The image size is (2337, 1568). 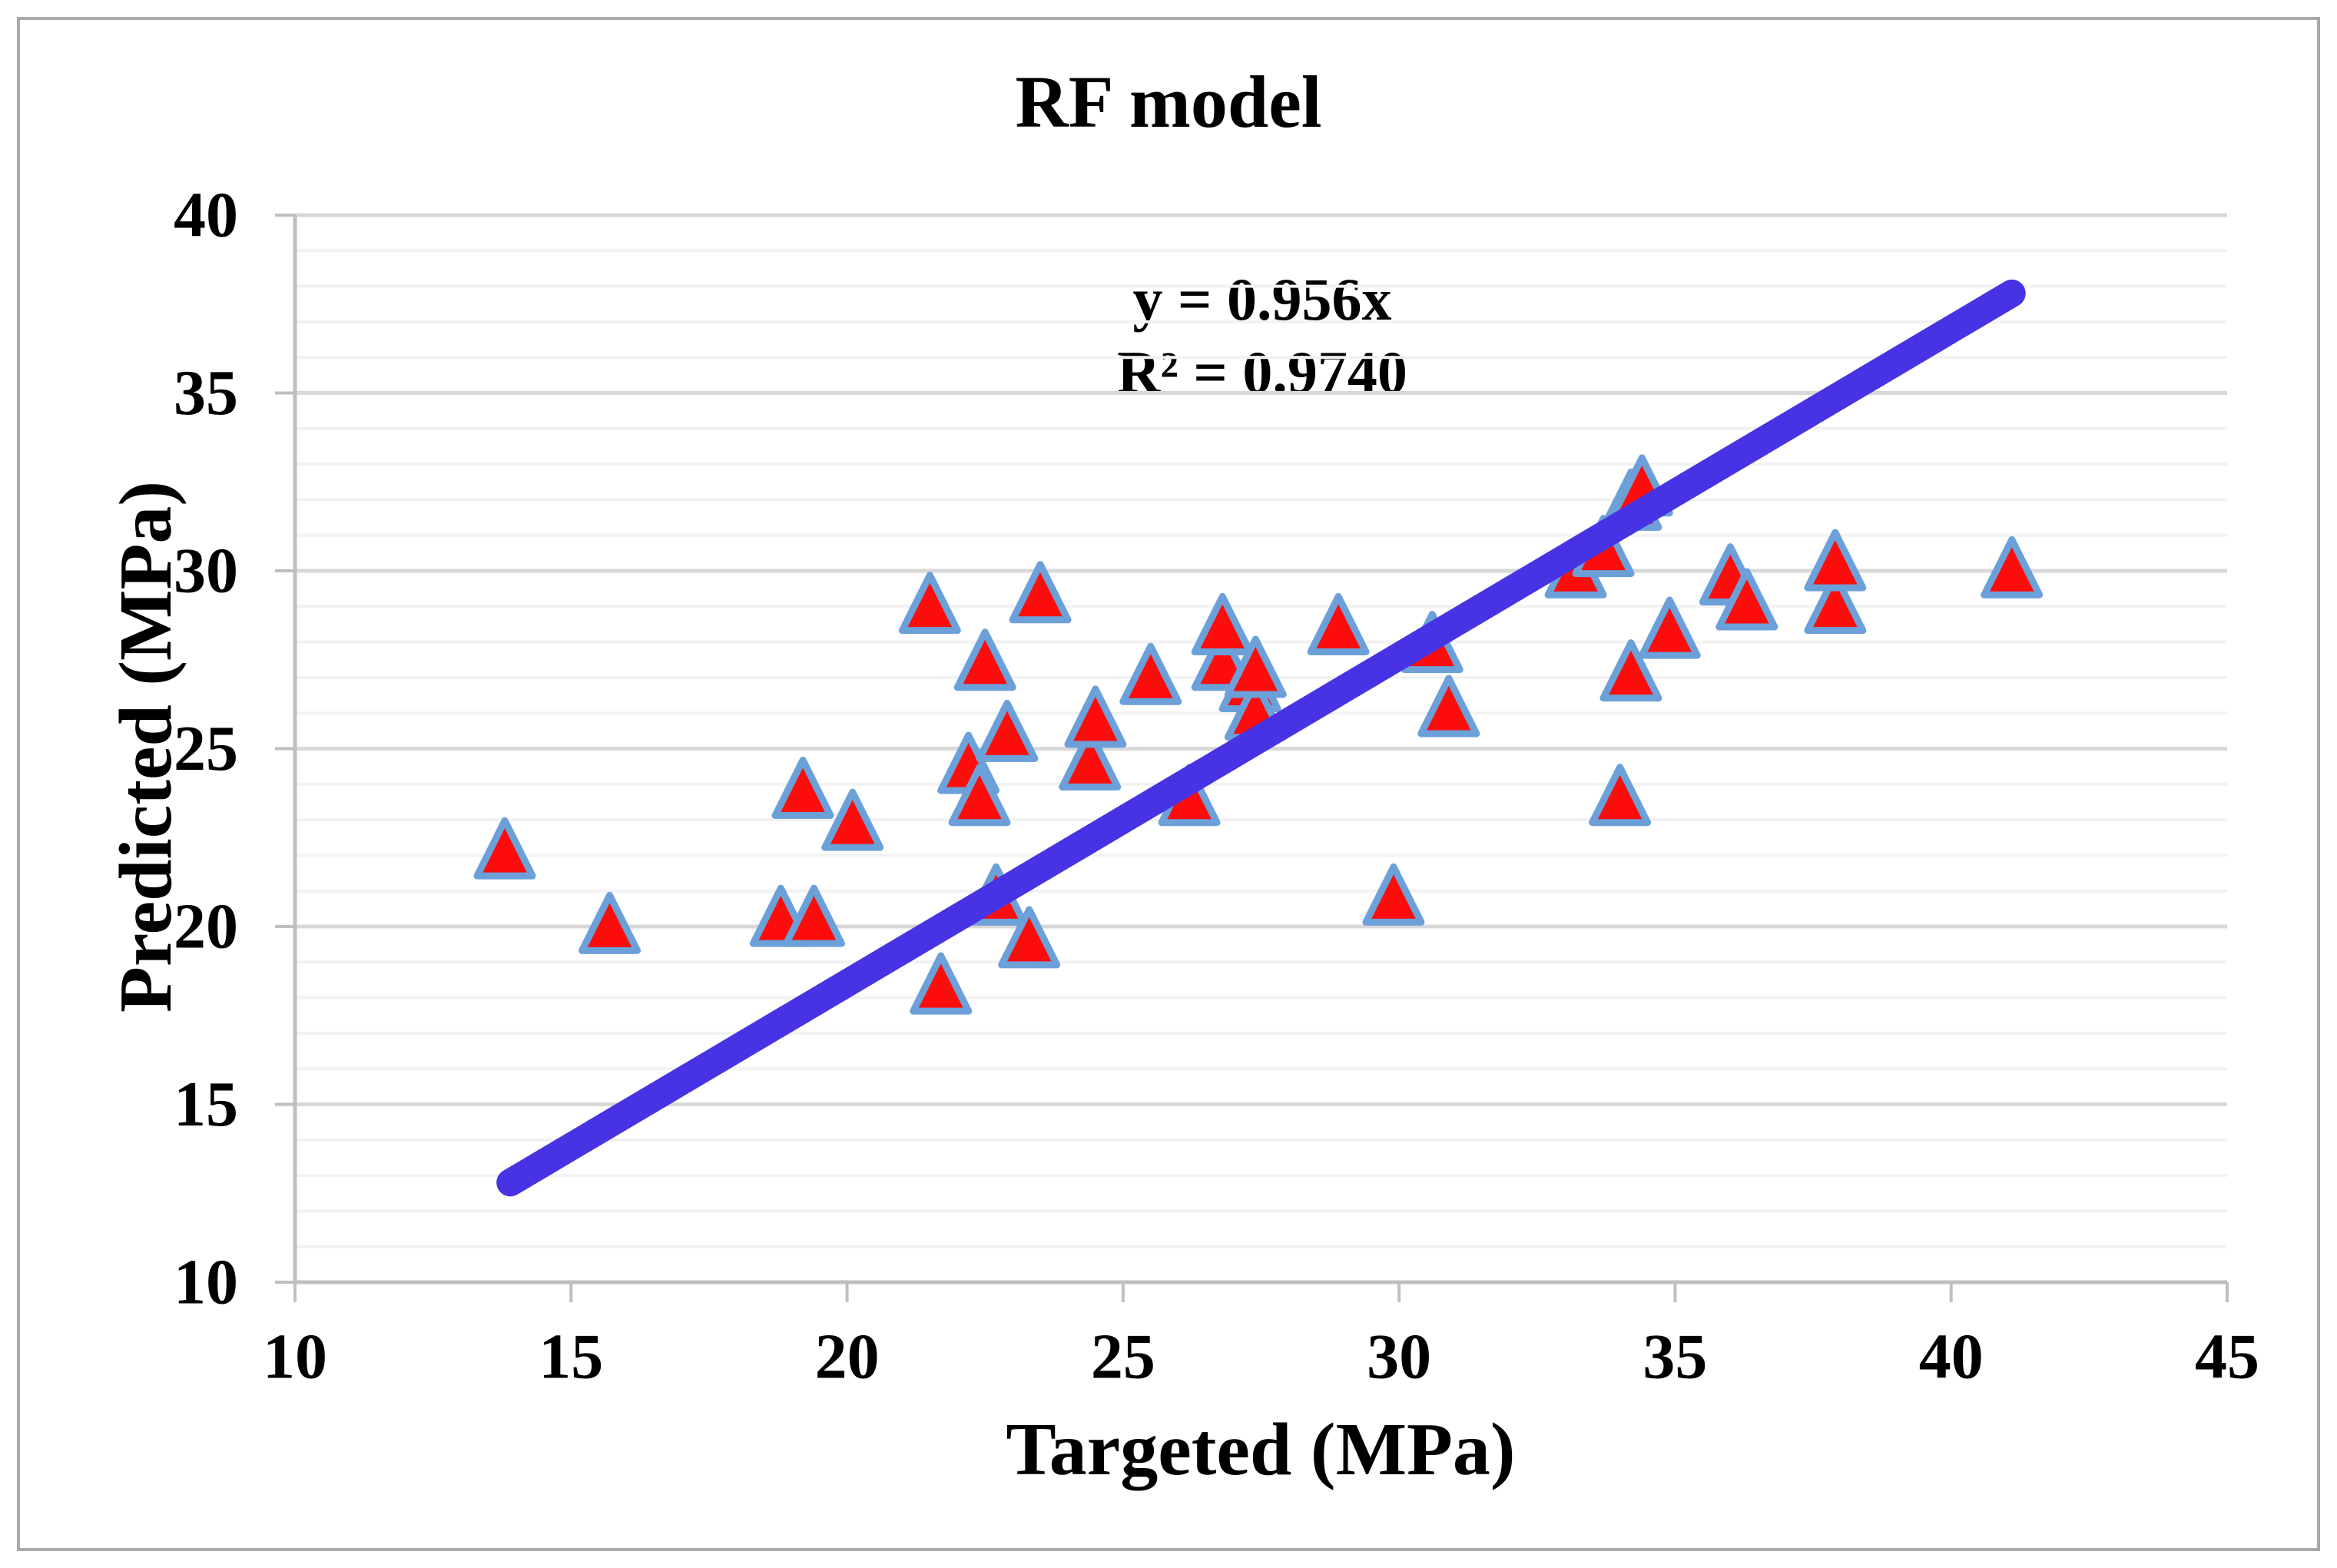 What do you see at coordinates (2227, 1357) in the screenshot?
I see `x-tick-label: 45` at bounding box center [2227, 1357].